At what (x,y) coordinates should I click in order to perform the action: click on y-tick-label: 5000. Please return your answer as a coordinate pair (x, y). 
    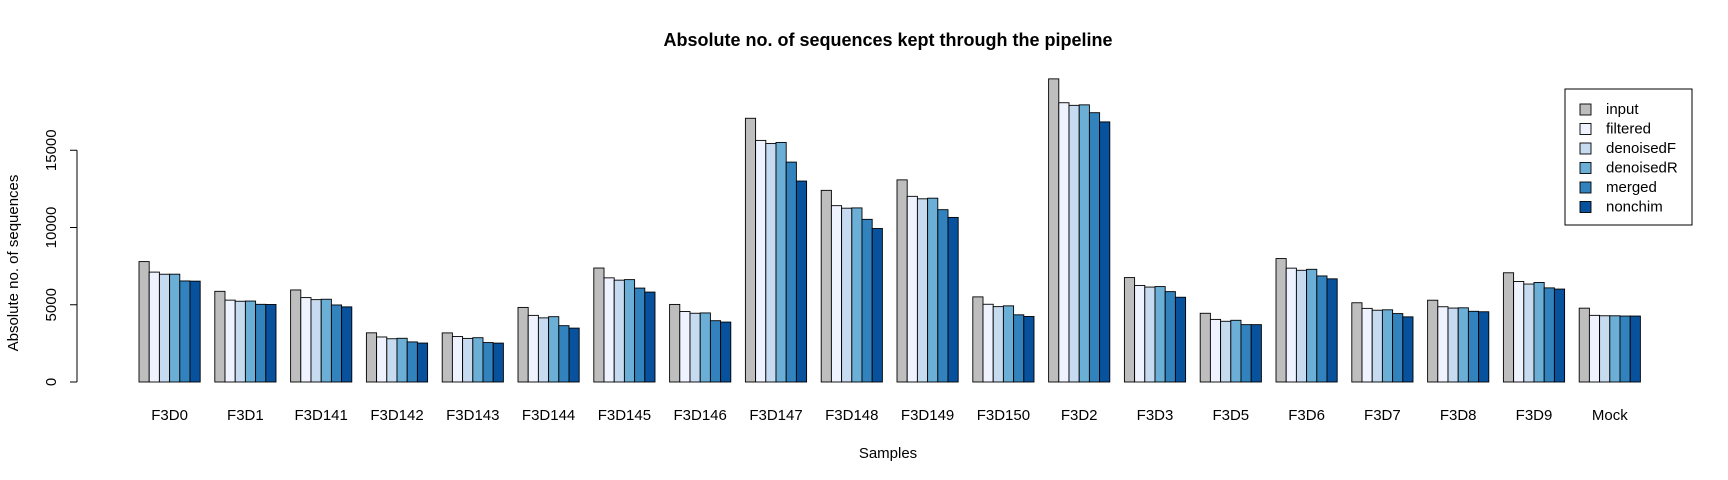
    Looking at the image, I should click on (51, 304).